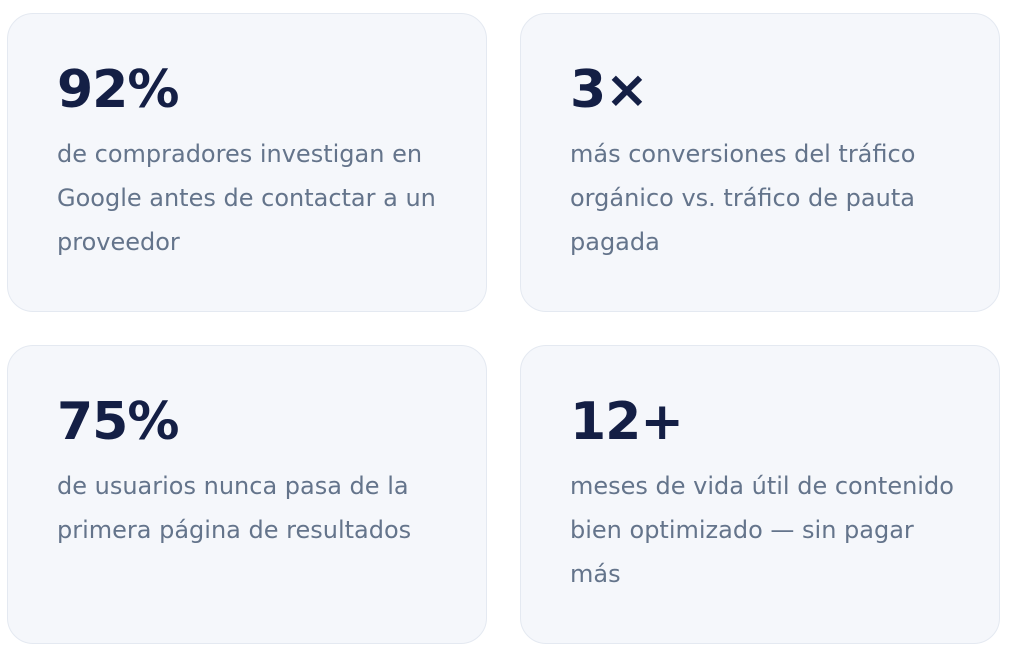 The height and width of the screenshot is (652, 1014). Describe the element at coordinates (609, 90) in the screenshot. I see `stat-value: 3×` at that location.